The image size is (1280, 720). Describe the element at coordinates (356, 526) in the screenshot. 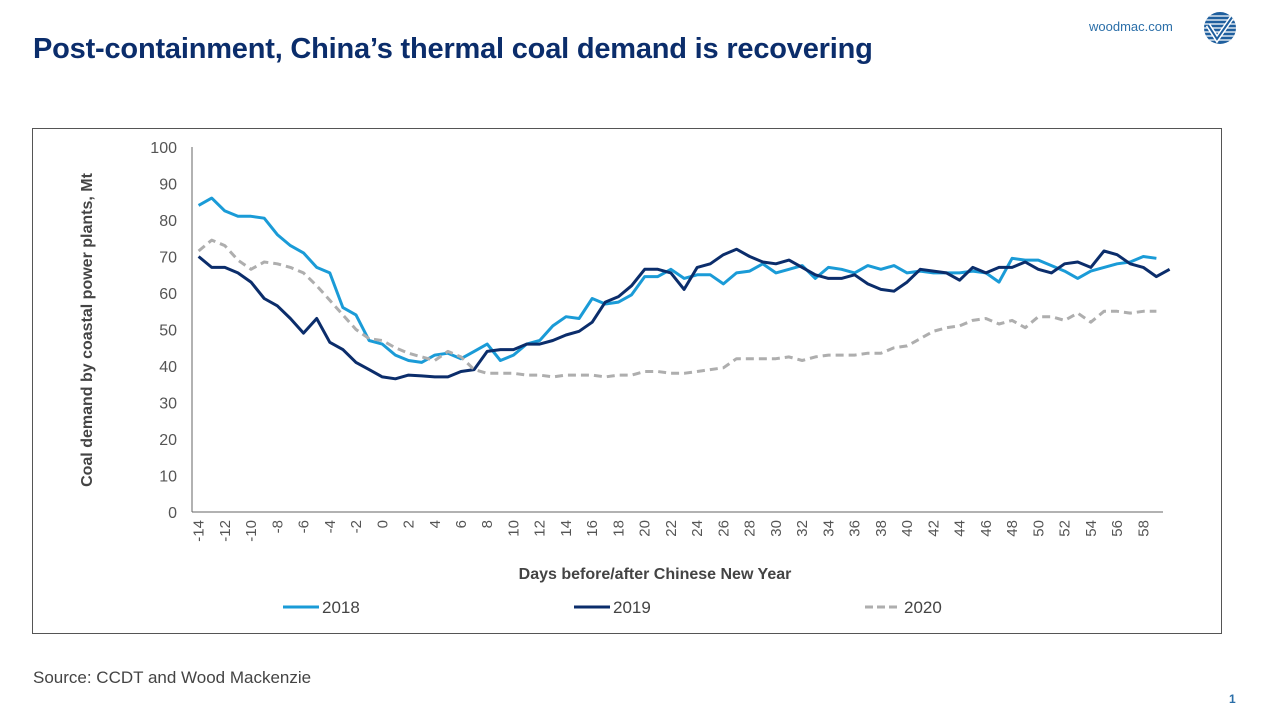

I see `x-tick-label: -2` at that location.